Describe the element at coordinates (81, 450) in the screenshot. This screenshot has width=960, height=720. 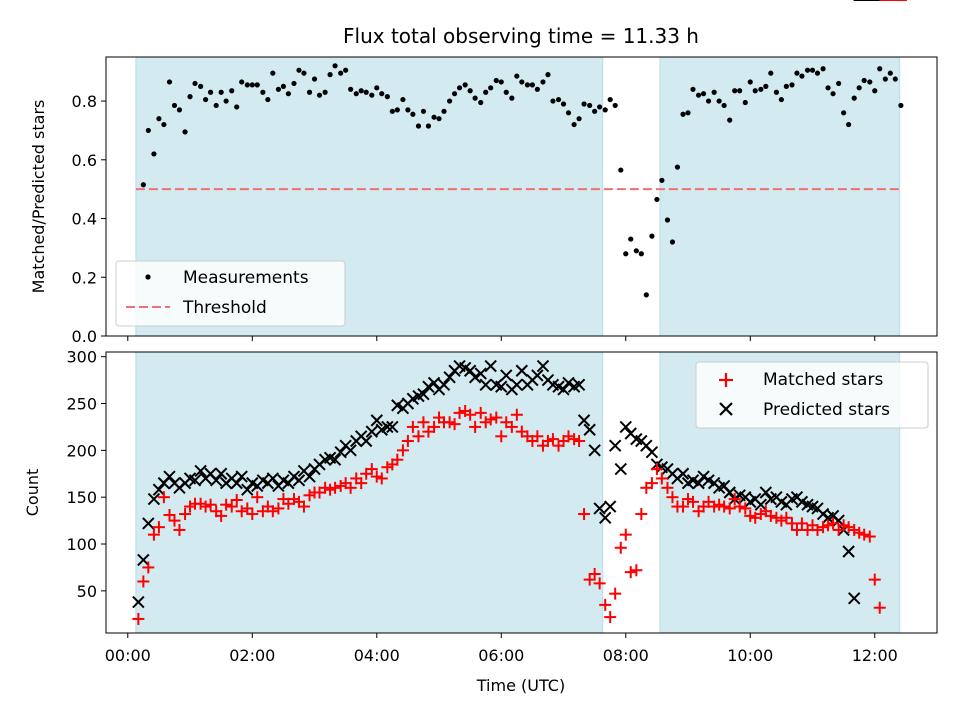
I see `bottom-y-tick-label: 200` at that location.